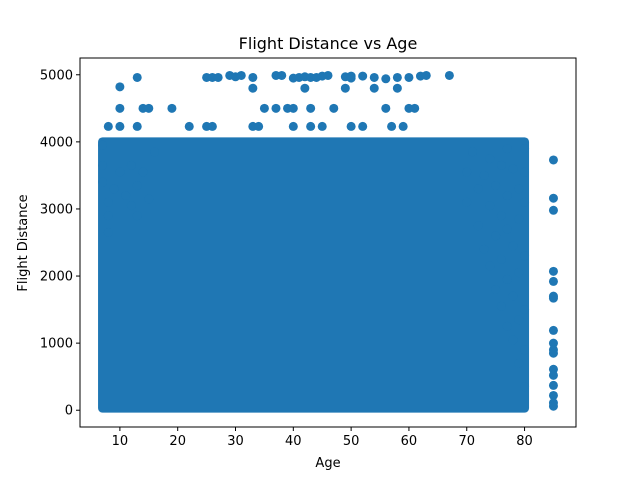 The height and width of the screenshot is (480, 640). I want to click on x-tick-label: 10, so click(120, 441).